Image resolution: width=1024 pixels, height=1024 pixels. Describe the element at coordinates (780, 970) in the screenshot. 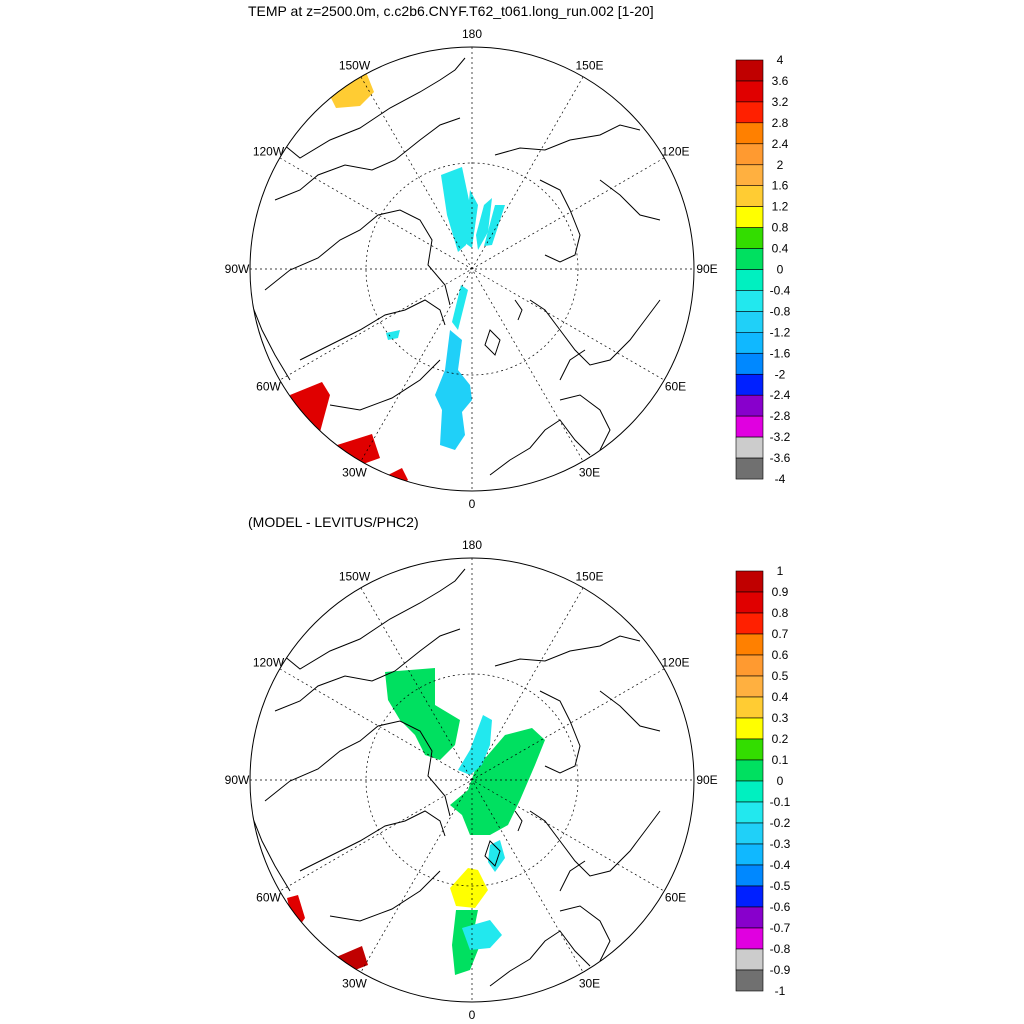

I see `colorbar-label: -0.9` at that location.